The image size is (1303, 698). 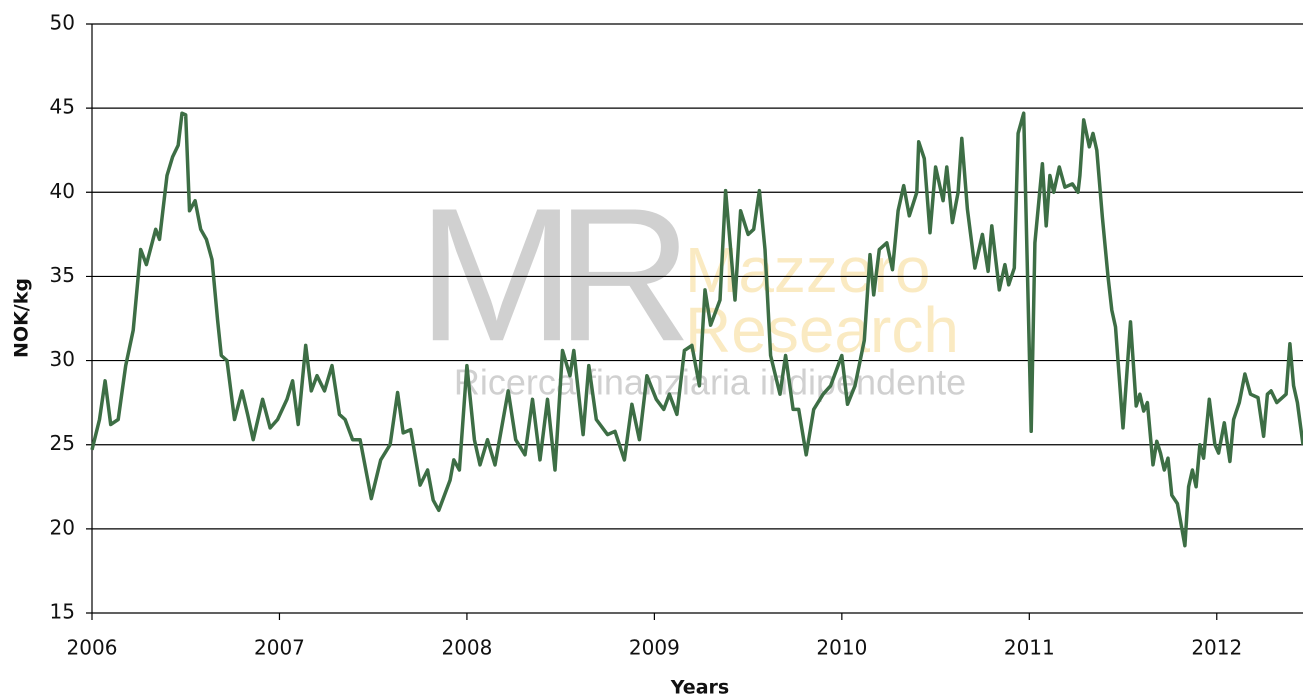 What do you see at coordinates (62, 359) in the screenshot?
I see `y-tick-label: 30` at bounding box center [62, 359].